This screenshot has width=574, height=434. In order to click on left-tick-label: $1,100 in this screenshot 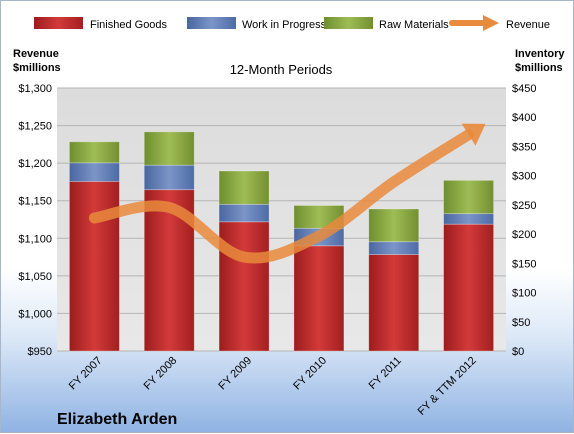, I will do `click(35, 239)`.